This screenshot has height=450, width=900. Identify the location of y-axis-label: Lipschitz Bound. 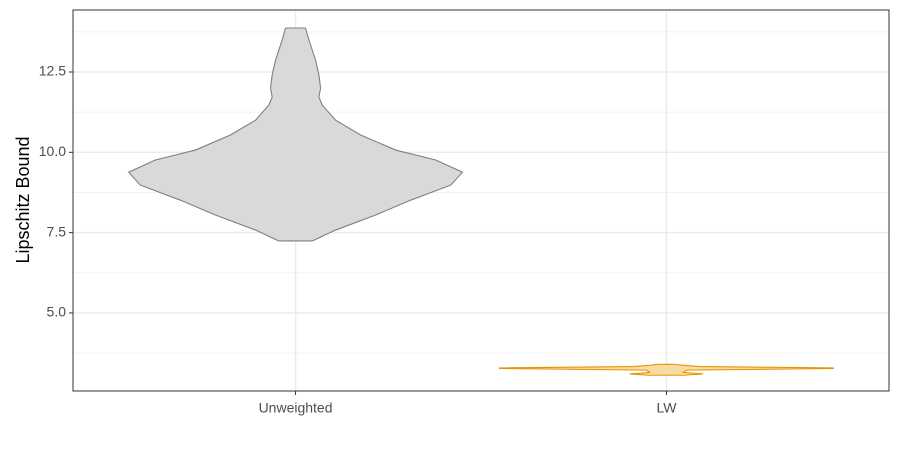
(23, 199).